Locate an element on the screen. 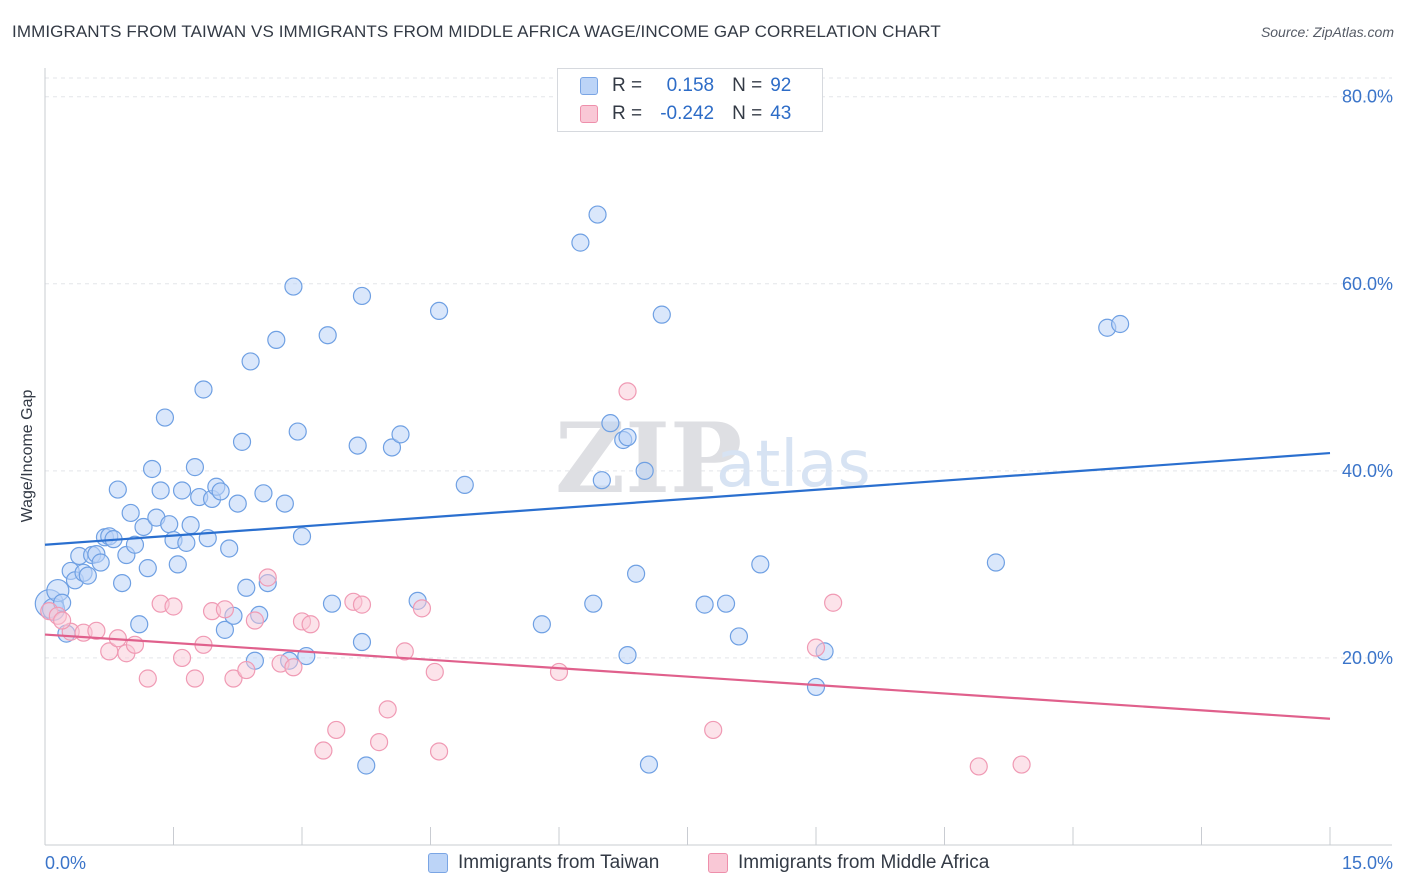 This screenshot has height=892, width=1406. legend-n-value-taiwan: 92 is located at coordinates (781, 85).